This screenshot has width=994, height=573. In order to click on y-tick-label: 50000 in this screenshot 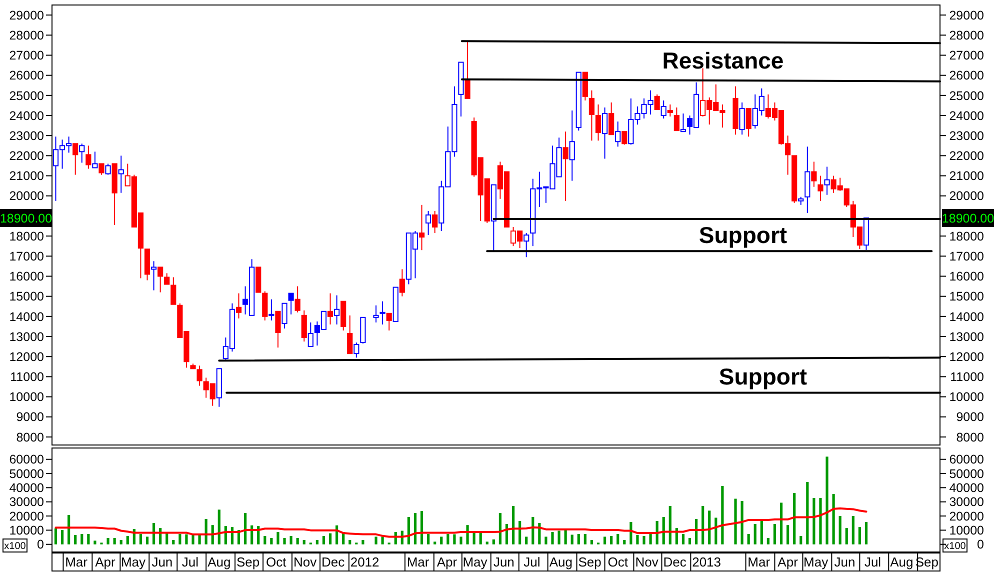, I will do `click(26, 473)`.